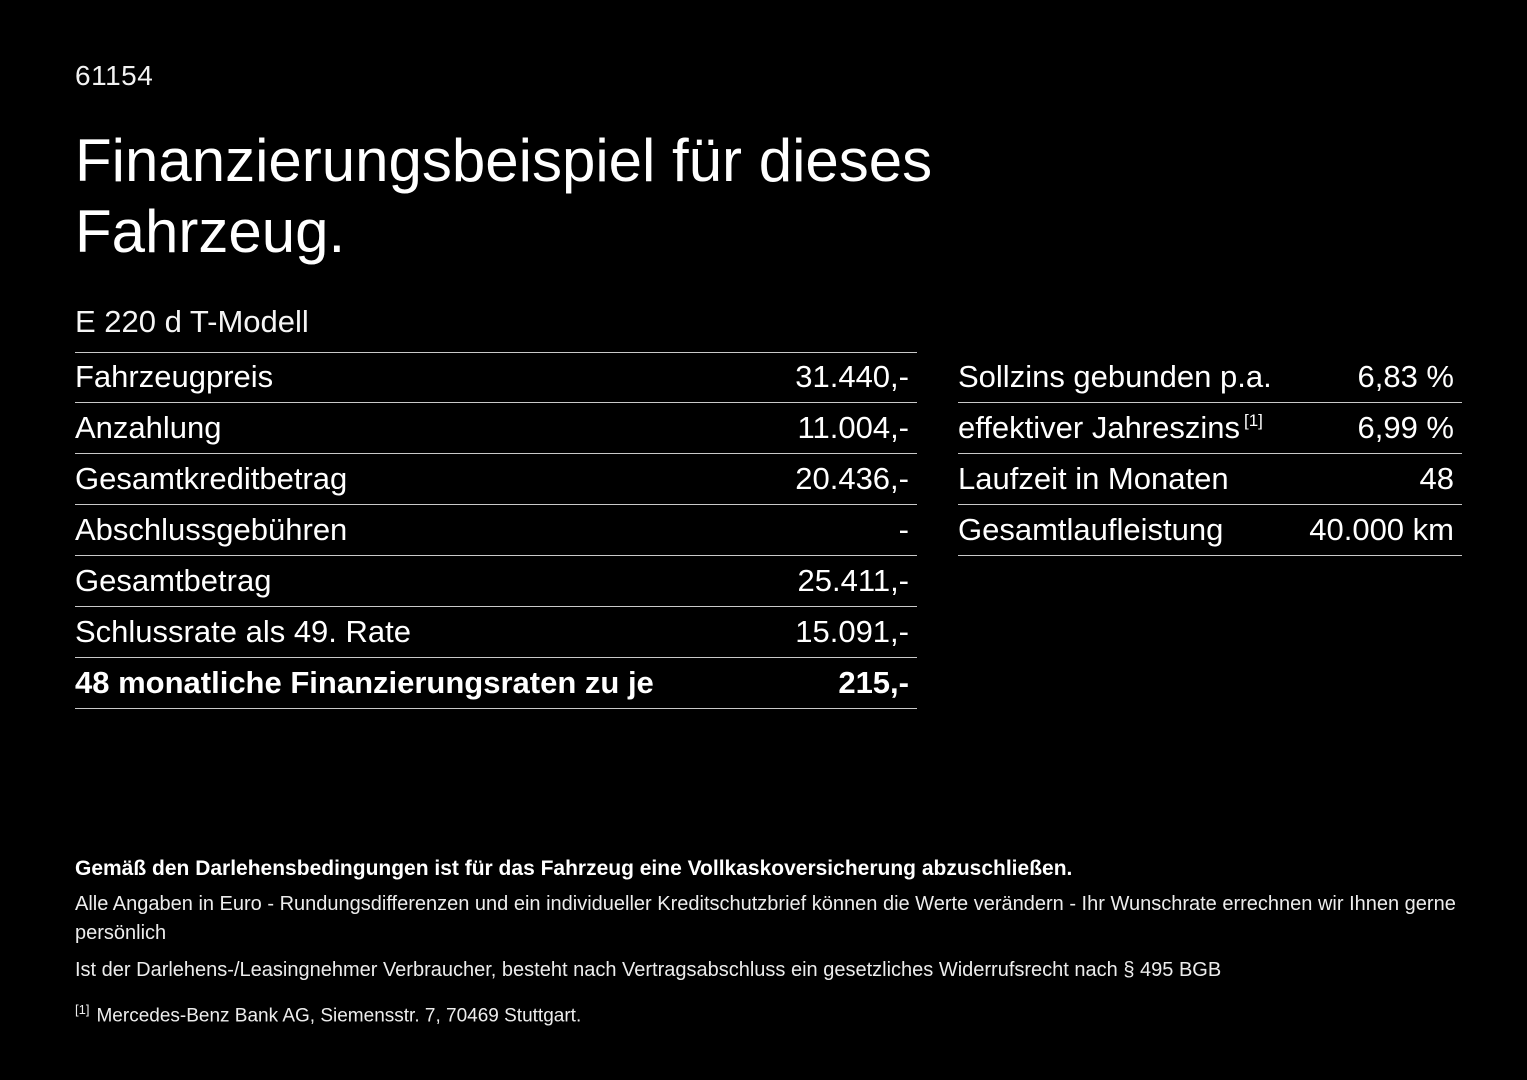  Describe the element at coordinates (1436, 478) in the screenshot. I see `row-value: 48` at that location.